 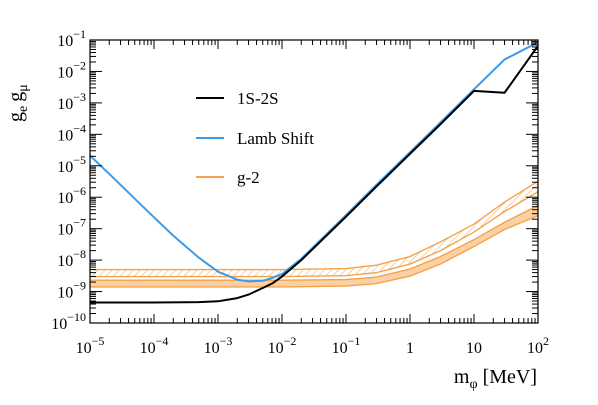 I want to click on g2-band-solid-upper-edge, so click(x=314, y=242).